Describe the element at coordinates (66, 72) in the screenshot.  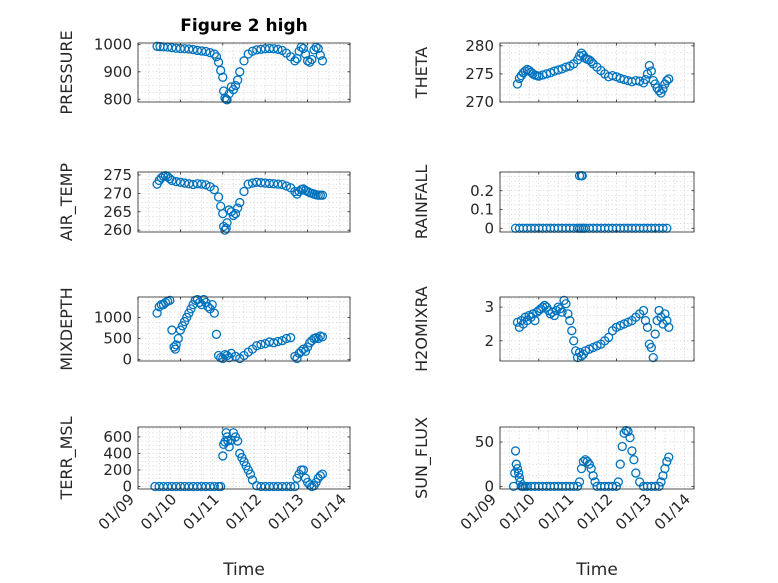
I see `y-axis-label: PRESSURE` at that location.